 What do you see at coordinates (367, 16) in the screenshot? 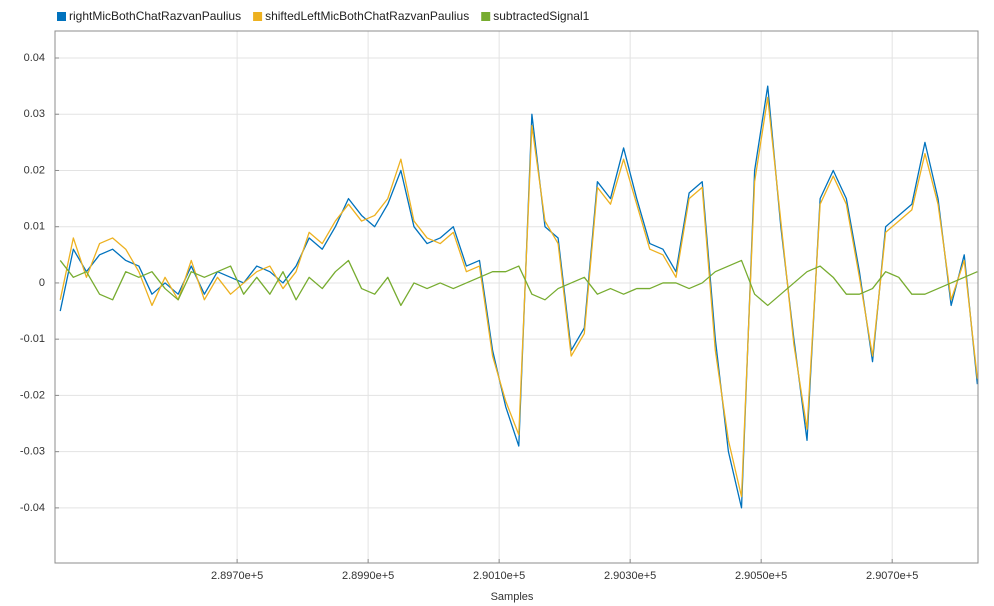
I see `legend-label: shiftedLeftMicBothChatRazvanPaulius` at bounding box center [367, 16].